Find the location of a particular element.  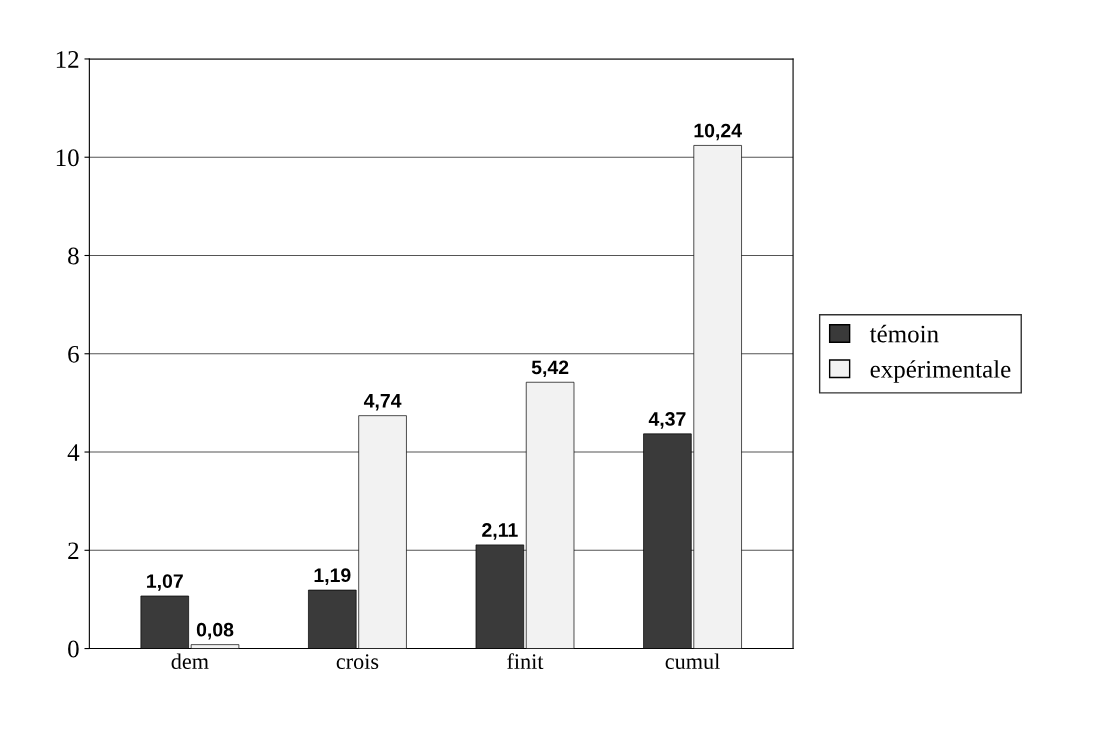

data-label: 1,07 is located at coordinates (165, 582).